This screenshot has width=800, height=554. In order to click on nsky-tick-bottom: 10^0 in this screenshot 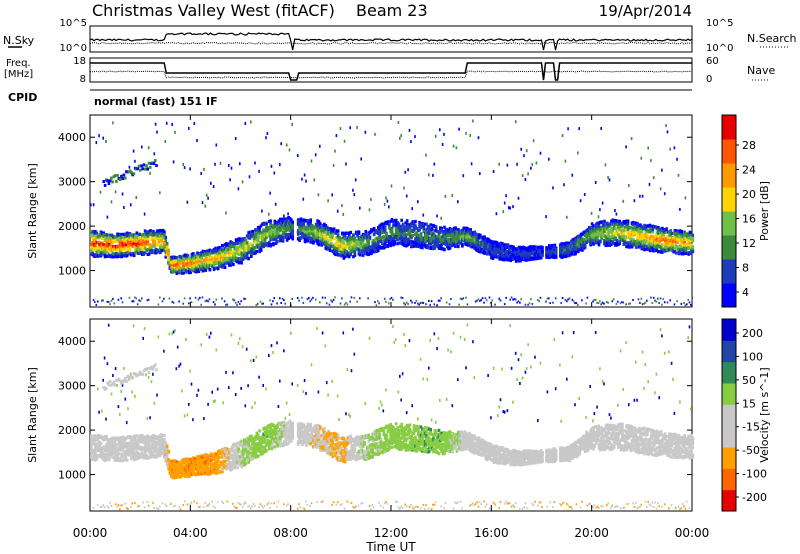, I will do `click(73, 48)`.